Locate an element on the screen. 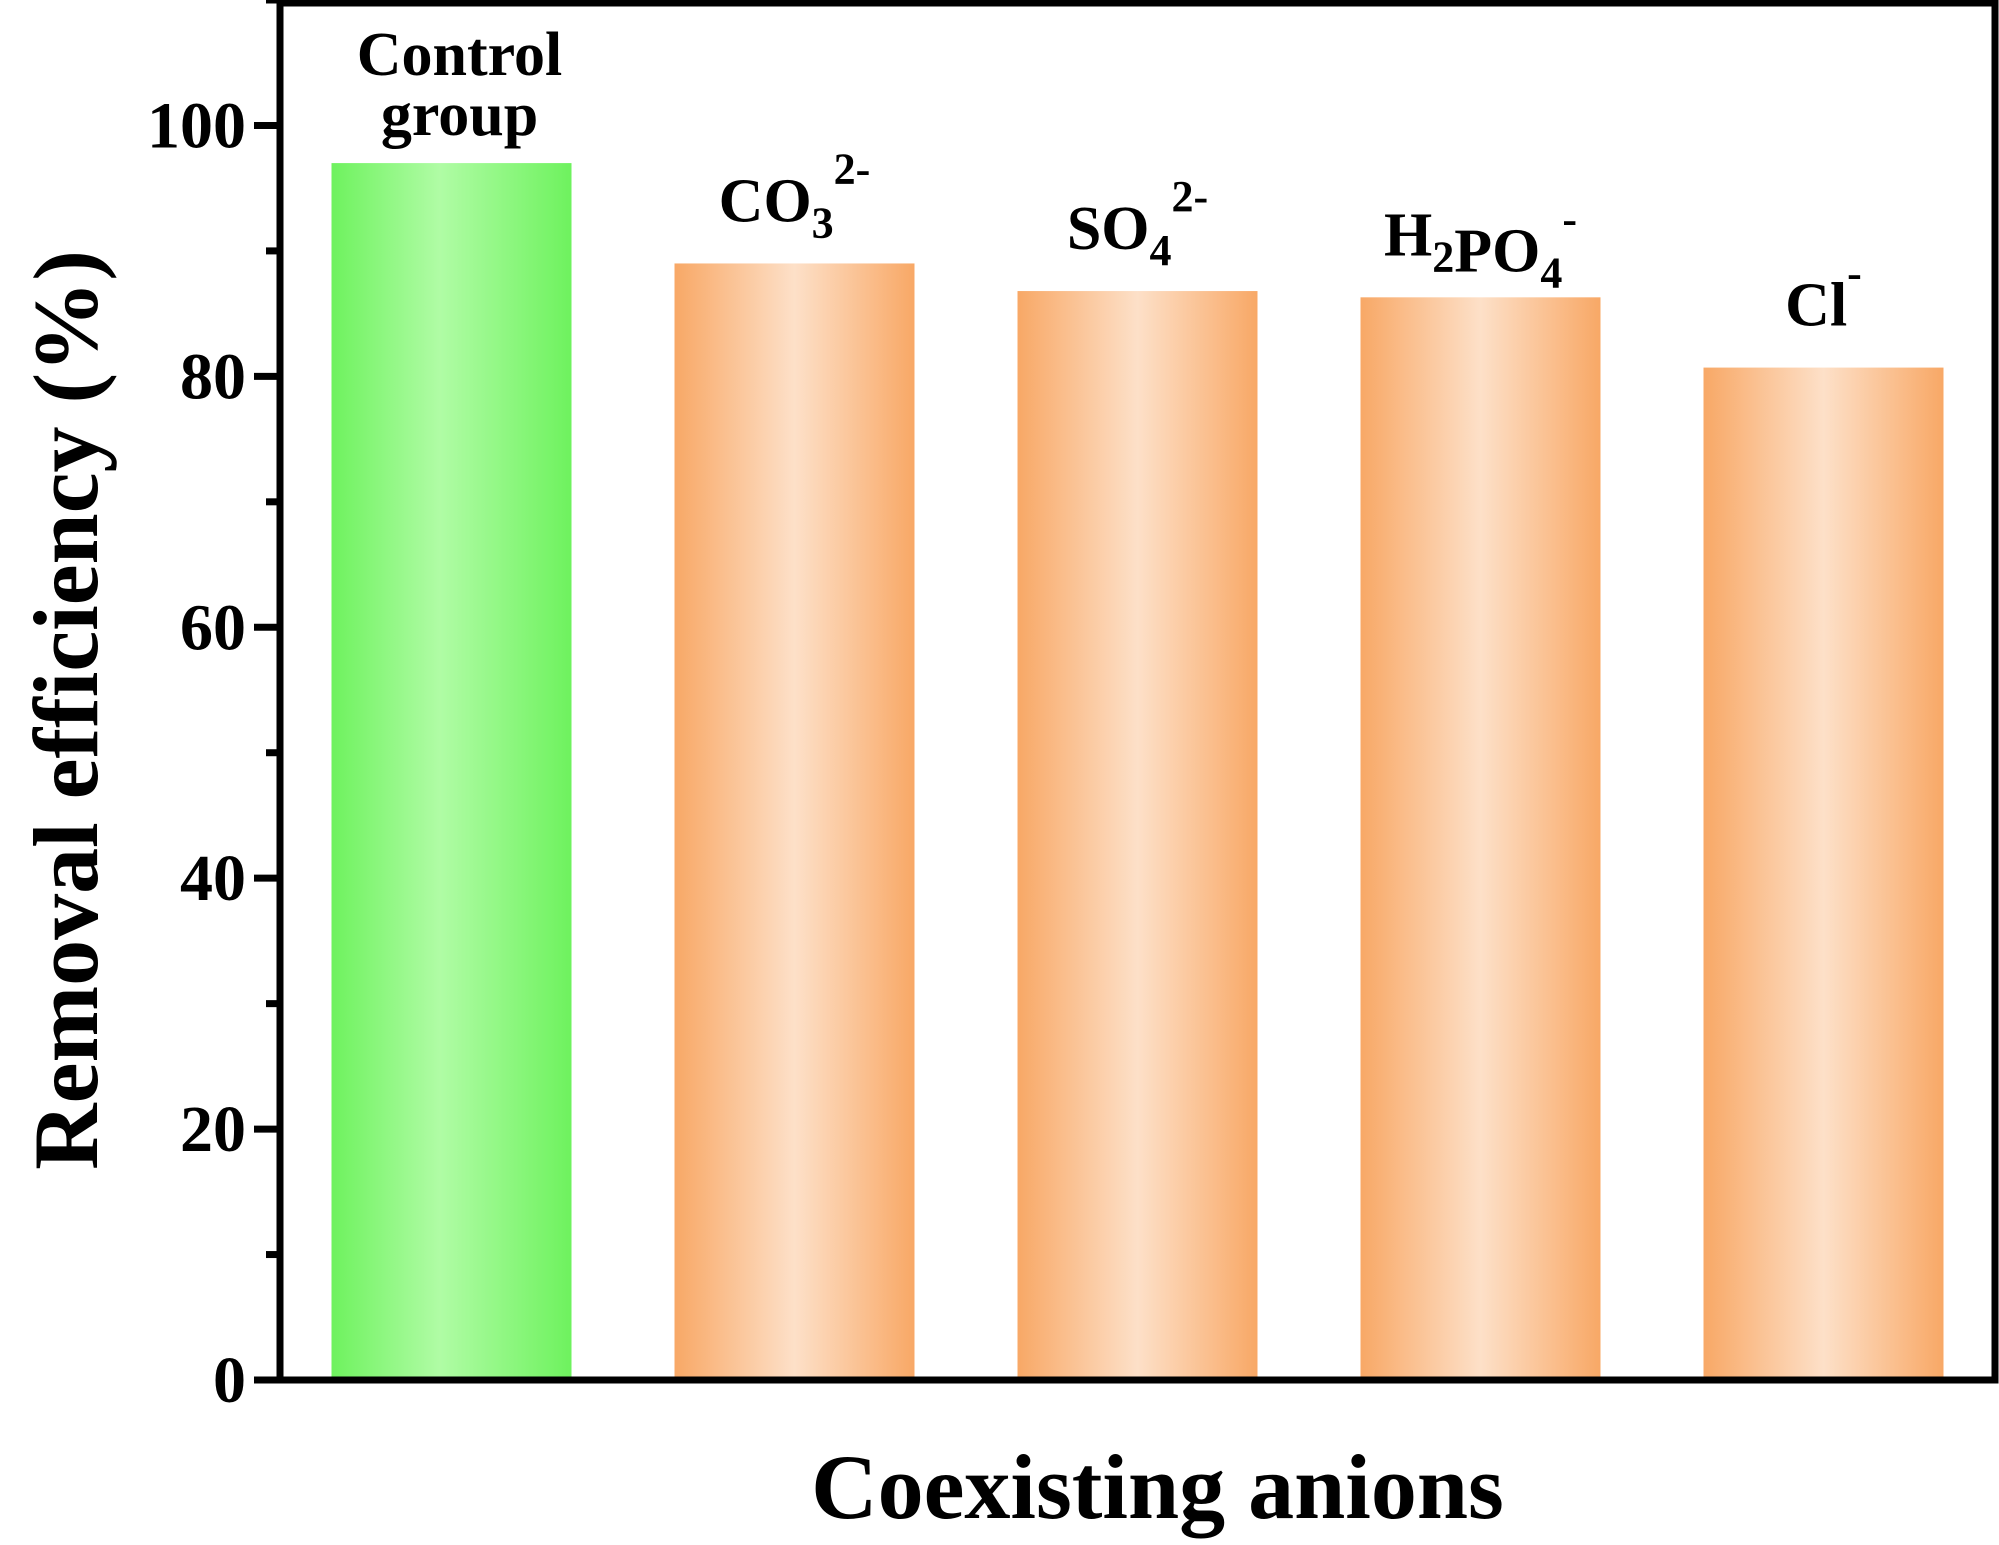 The height and width of the screenshot is (1545, 1999). y-axis-tick-labels: 0 20 40 60 80 100 is located at coordinates (196, 753).